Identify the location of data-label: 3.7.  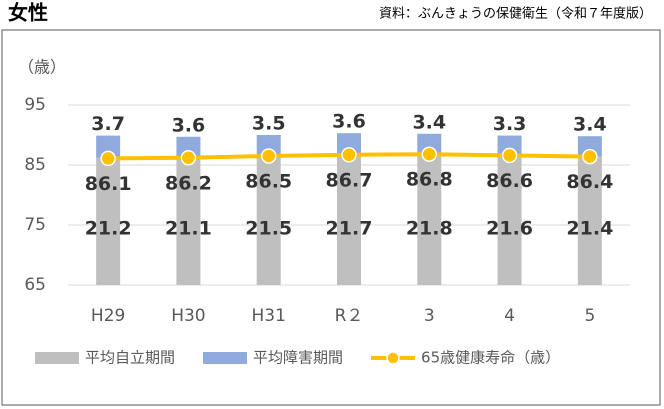
(108, 124).